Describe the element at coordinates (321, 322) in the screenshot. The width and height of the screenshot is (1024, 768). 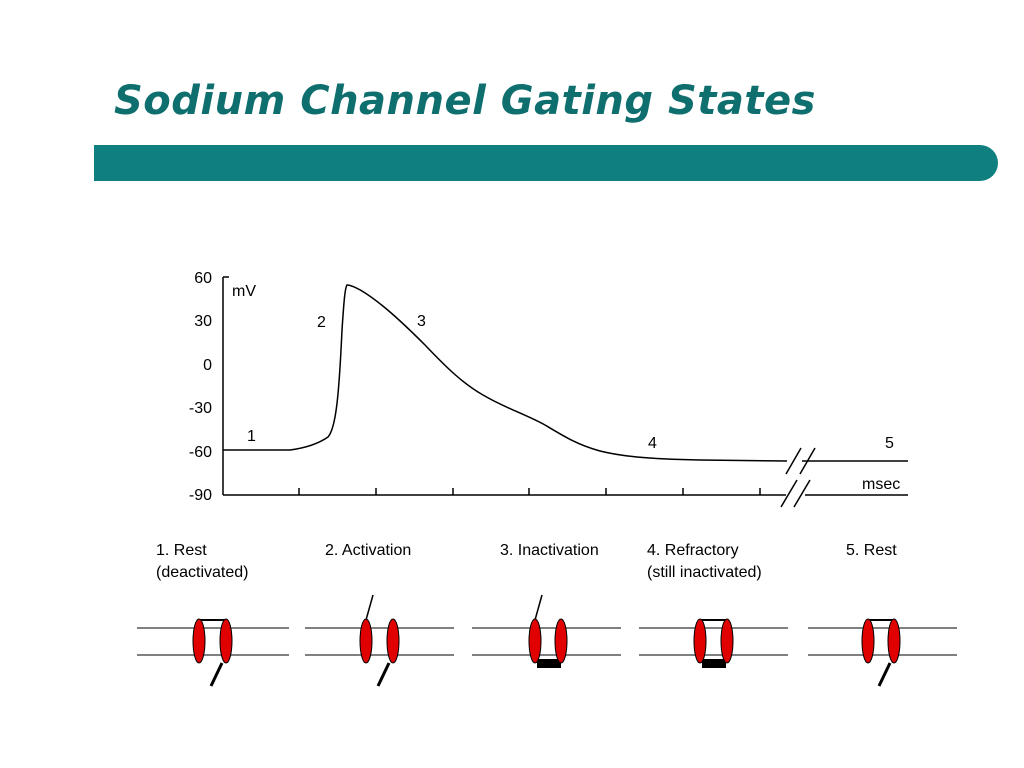
I see `phase-number: 2` at that location.